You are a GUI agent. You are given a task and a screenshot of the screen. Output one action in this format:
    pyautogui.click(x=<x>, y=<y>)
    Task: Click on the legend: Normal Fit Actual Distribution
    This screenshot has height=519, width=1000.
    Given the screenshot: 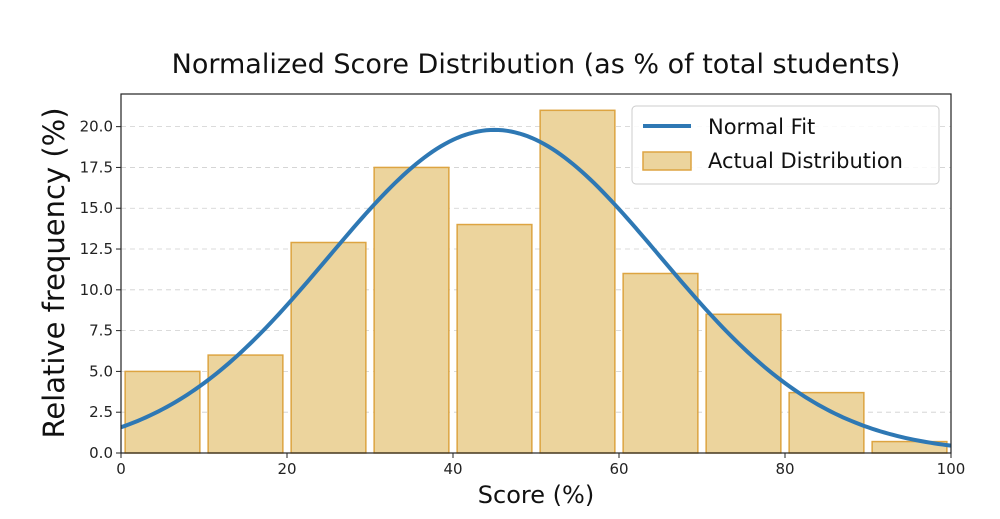 What is the action you would take?
    pyautogui.click(x=785, y=145)
    